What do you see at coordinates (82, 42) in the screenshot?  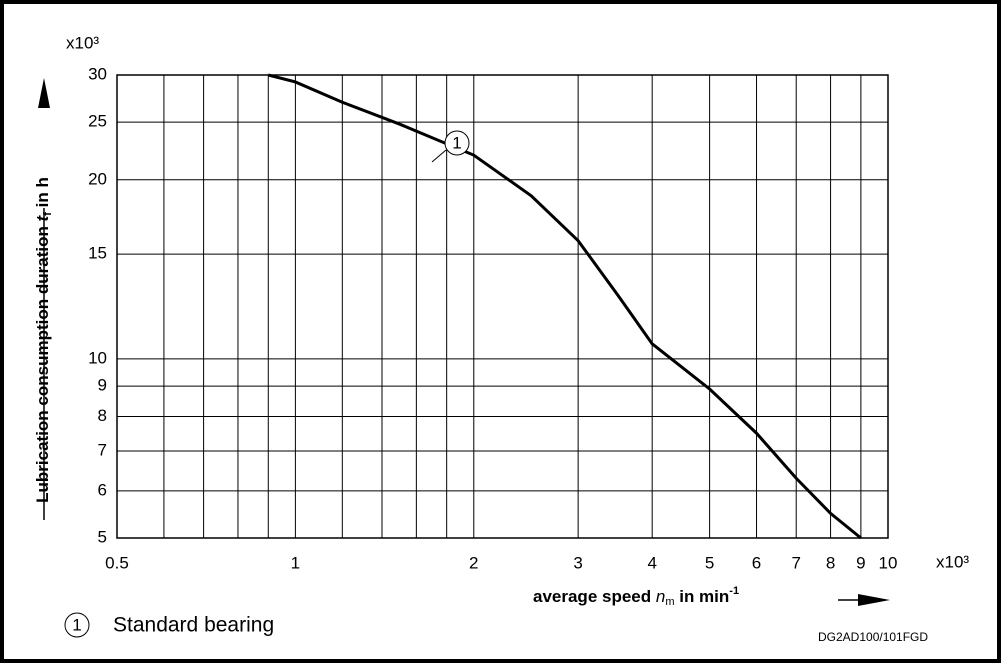 I see `y-unit: x10³` at bounding box center [82, 42].